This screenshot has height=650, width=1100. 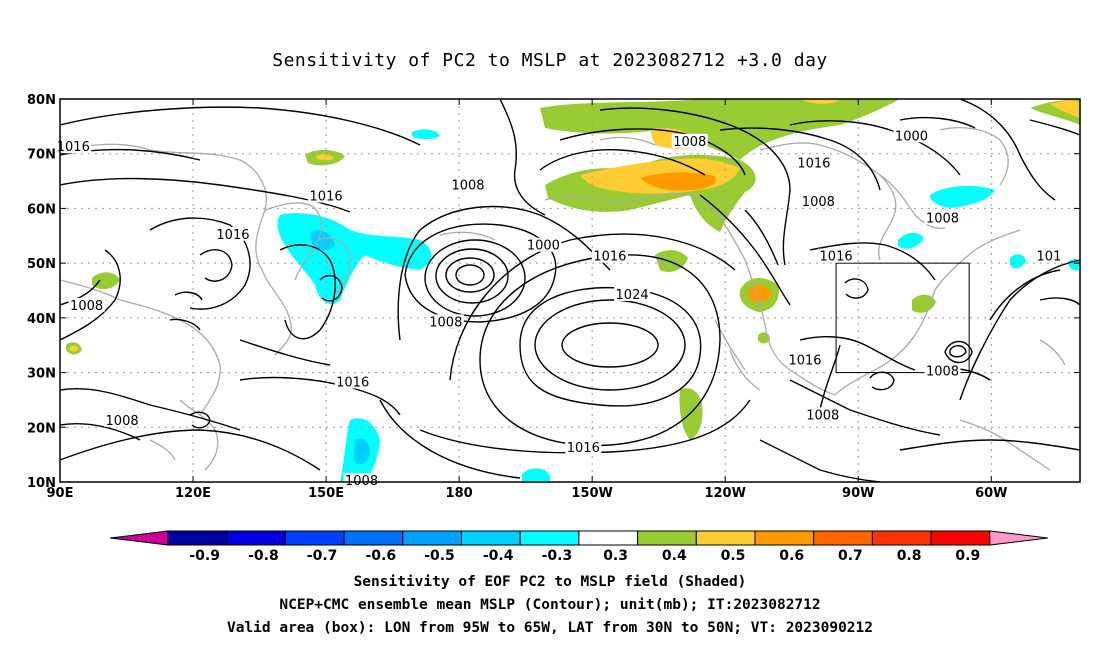 I want to click on lon-tick-label: 120E, so click(x=193, y=493).